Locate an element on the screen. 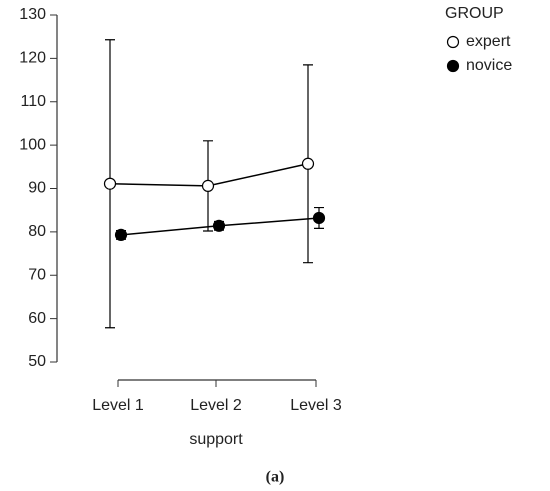 The width and height of the screenshot is (550, 491). legend-label: novice is located at coordinates (489, 65).